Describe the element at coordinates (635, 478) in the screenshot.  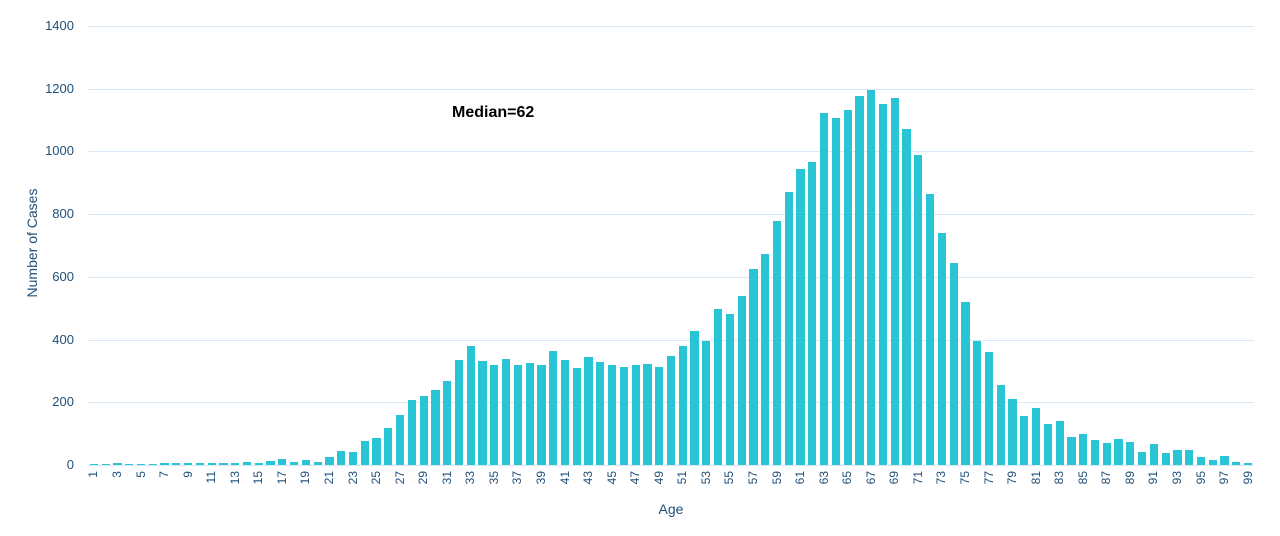
I see `x-tick-label: 47` at that location.